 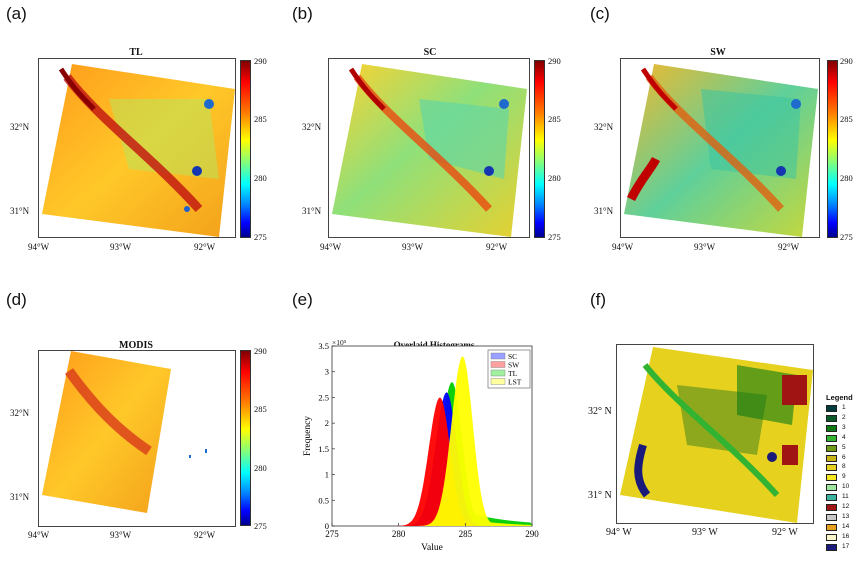 What do you see at coordinates (327, 475) in the screenshot?
I see `y-tick-label: 1` at bounding box center [327, 475].